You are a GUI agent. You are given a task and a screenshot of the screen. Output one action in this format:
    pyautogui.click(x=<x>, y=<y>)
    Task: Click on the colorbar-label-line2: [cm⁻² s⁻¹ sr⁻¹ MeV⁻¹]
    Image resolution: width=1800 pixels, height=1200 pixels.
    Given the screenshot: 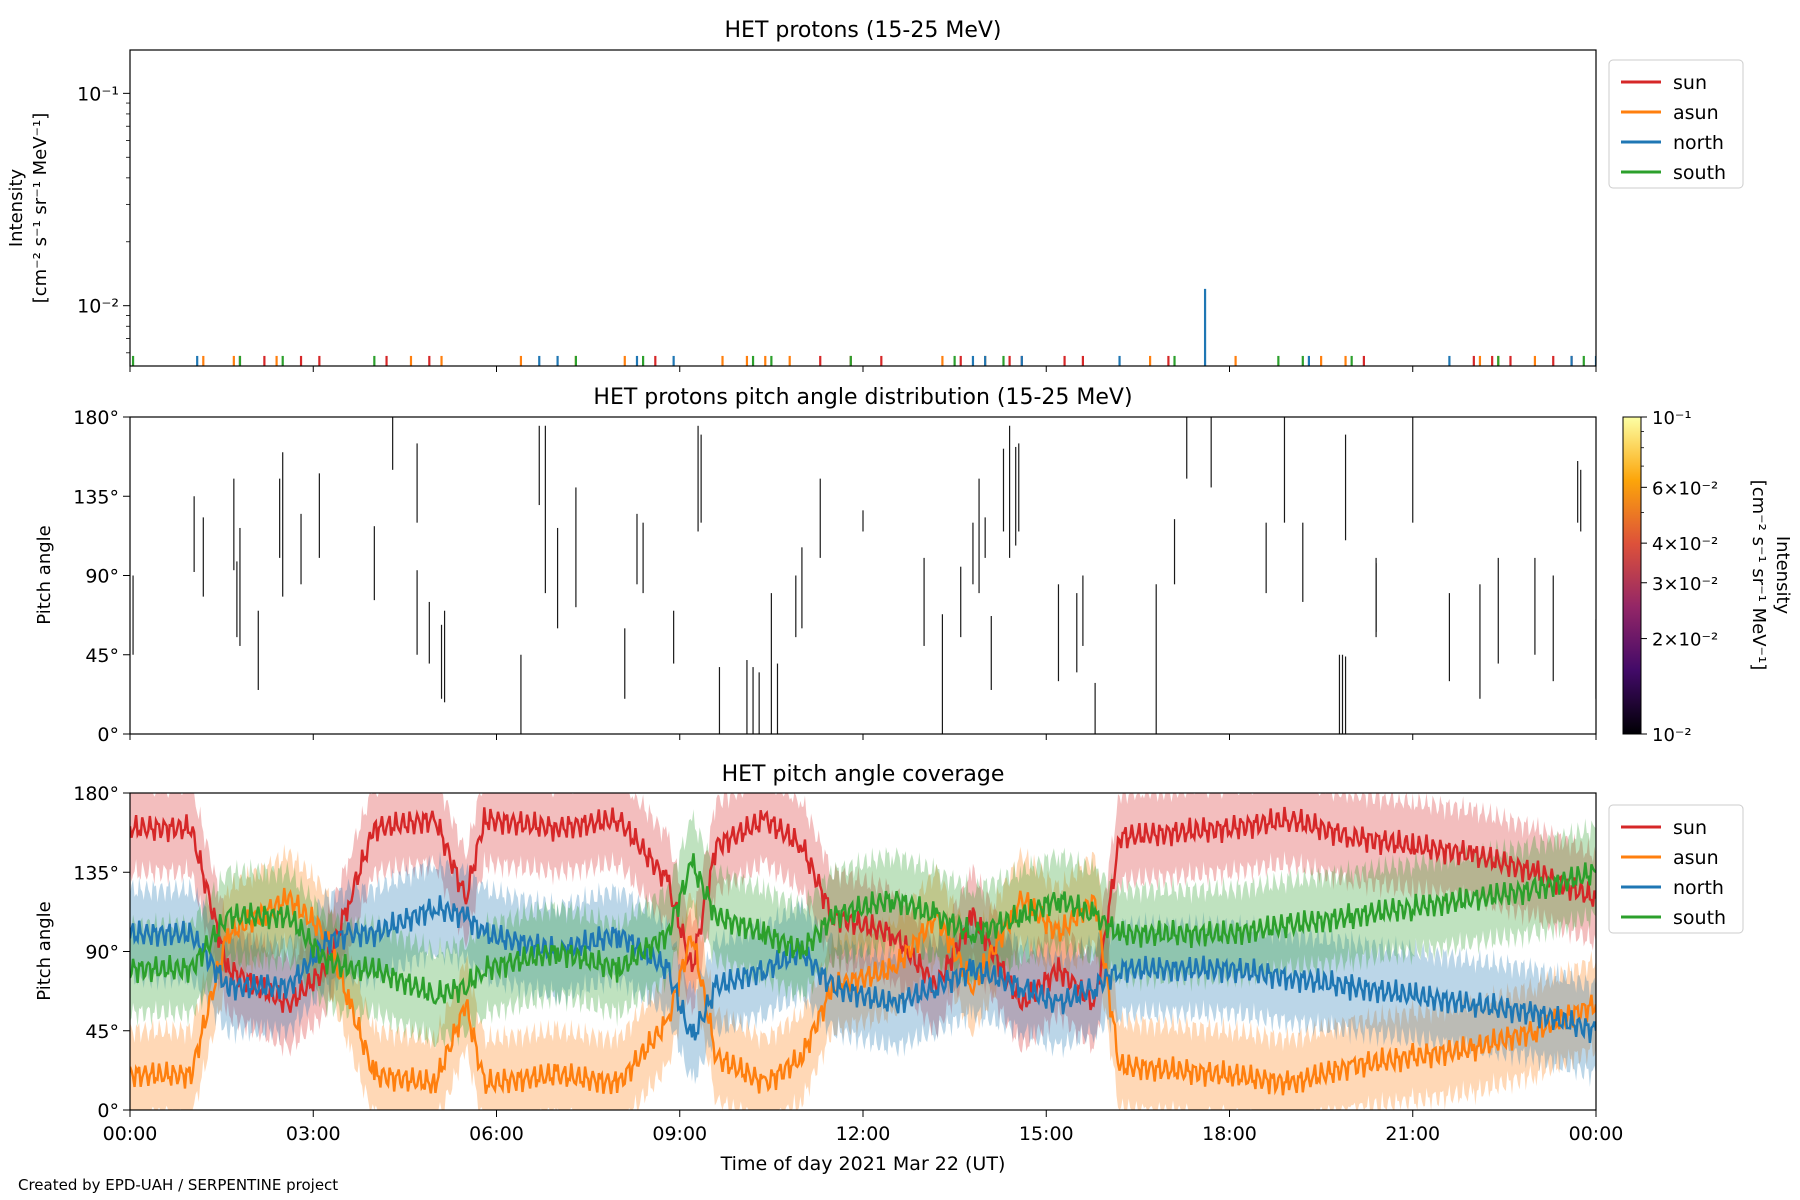 What is the action you would take?
    pyautogui.click(x=1758, y=575)
    